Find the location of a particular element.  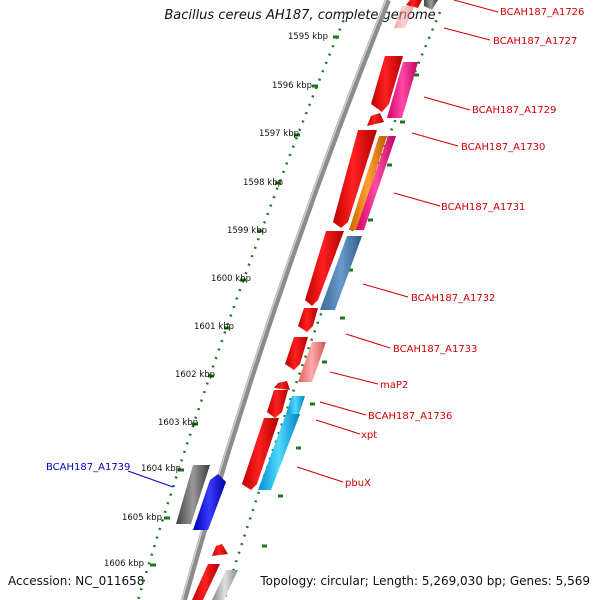

tick-label: 1605 kbp is located at coordinates (142, 518).